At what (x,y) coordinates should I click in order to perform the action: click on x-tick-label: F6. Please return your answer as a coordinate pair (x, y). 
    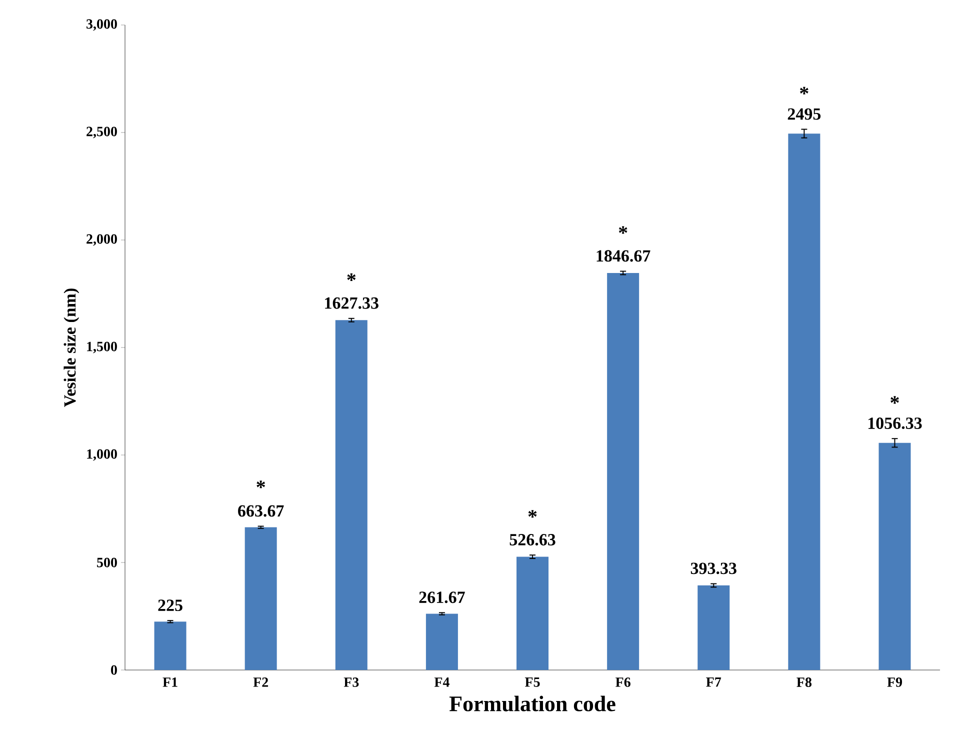
    Looking at the image, I should click on (623, 682).